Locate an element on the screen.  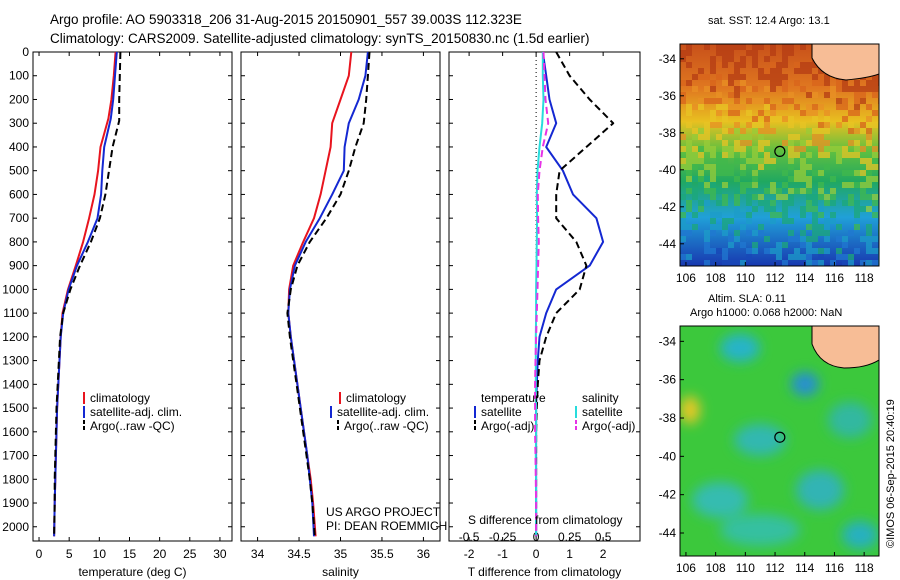
sla-frame is located at coordinates (779, 441).